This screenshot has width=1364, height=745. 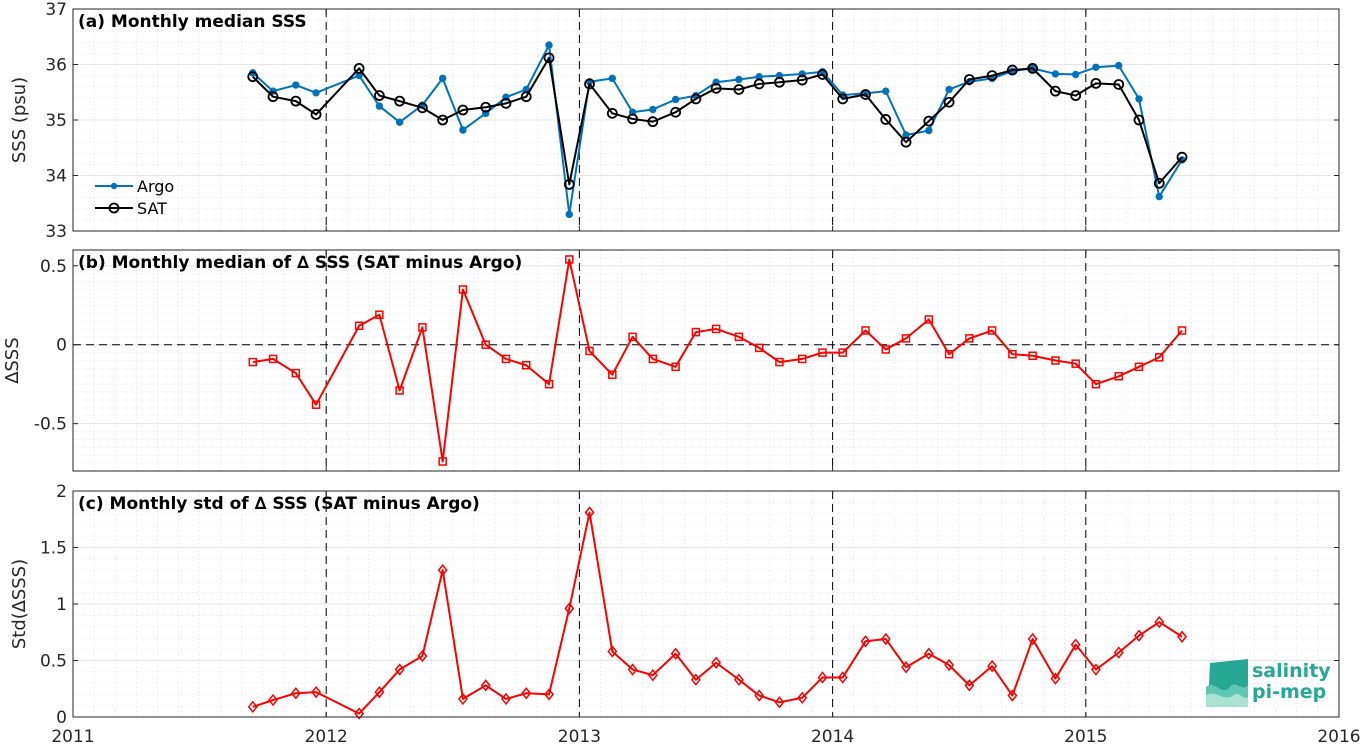 What do you see at coordinates (1085, 736) in the screenshot?
I see `x-tick-label: 2015` at bounding box center [1085, 736].